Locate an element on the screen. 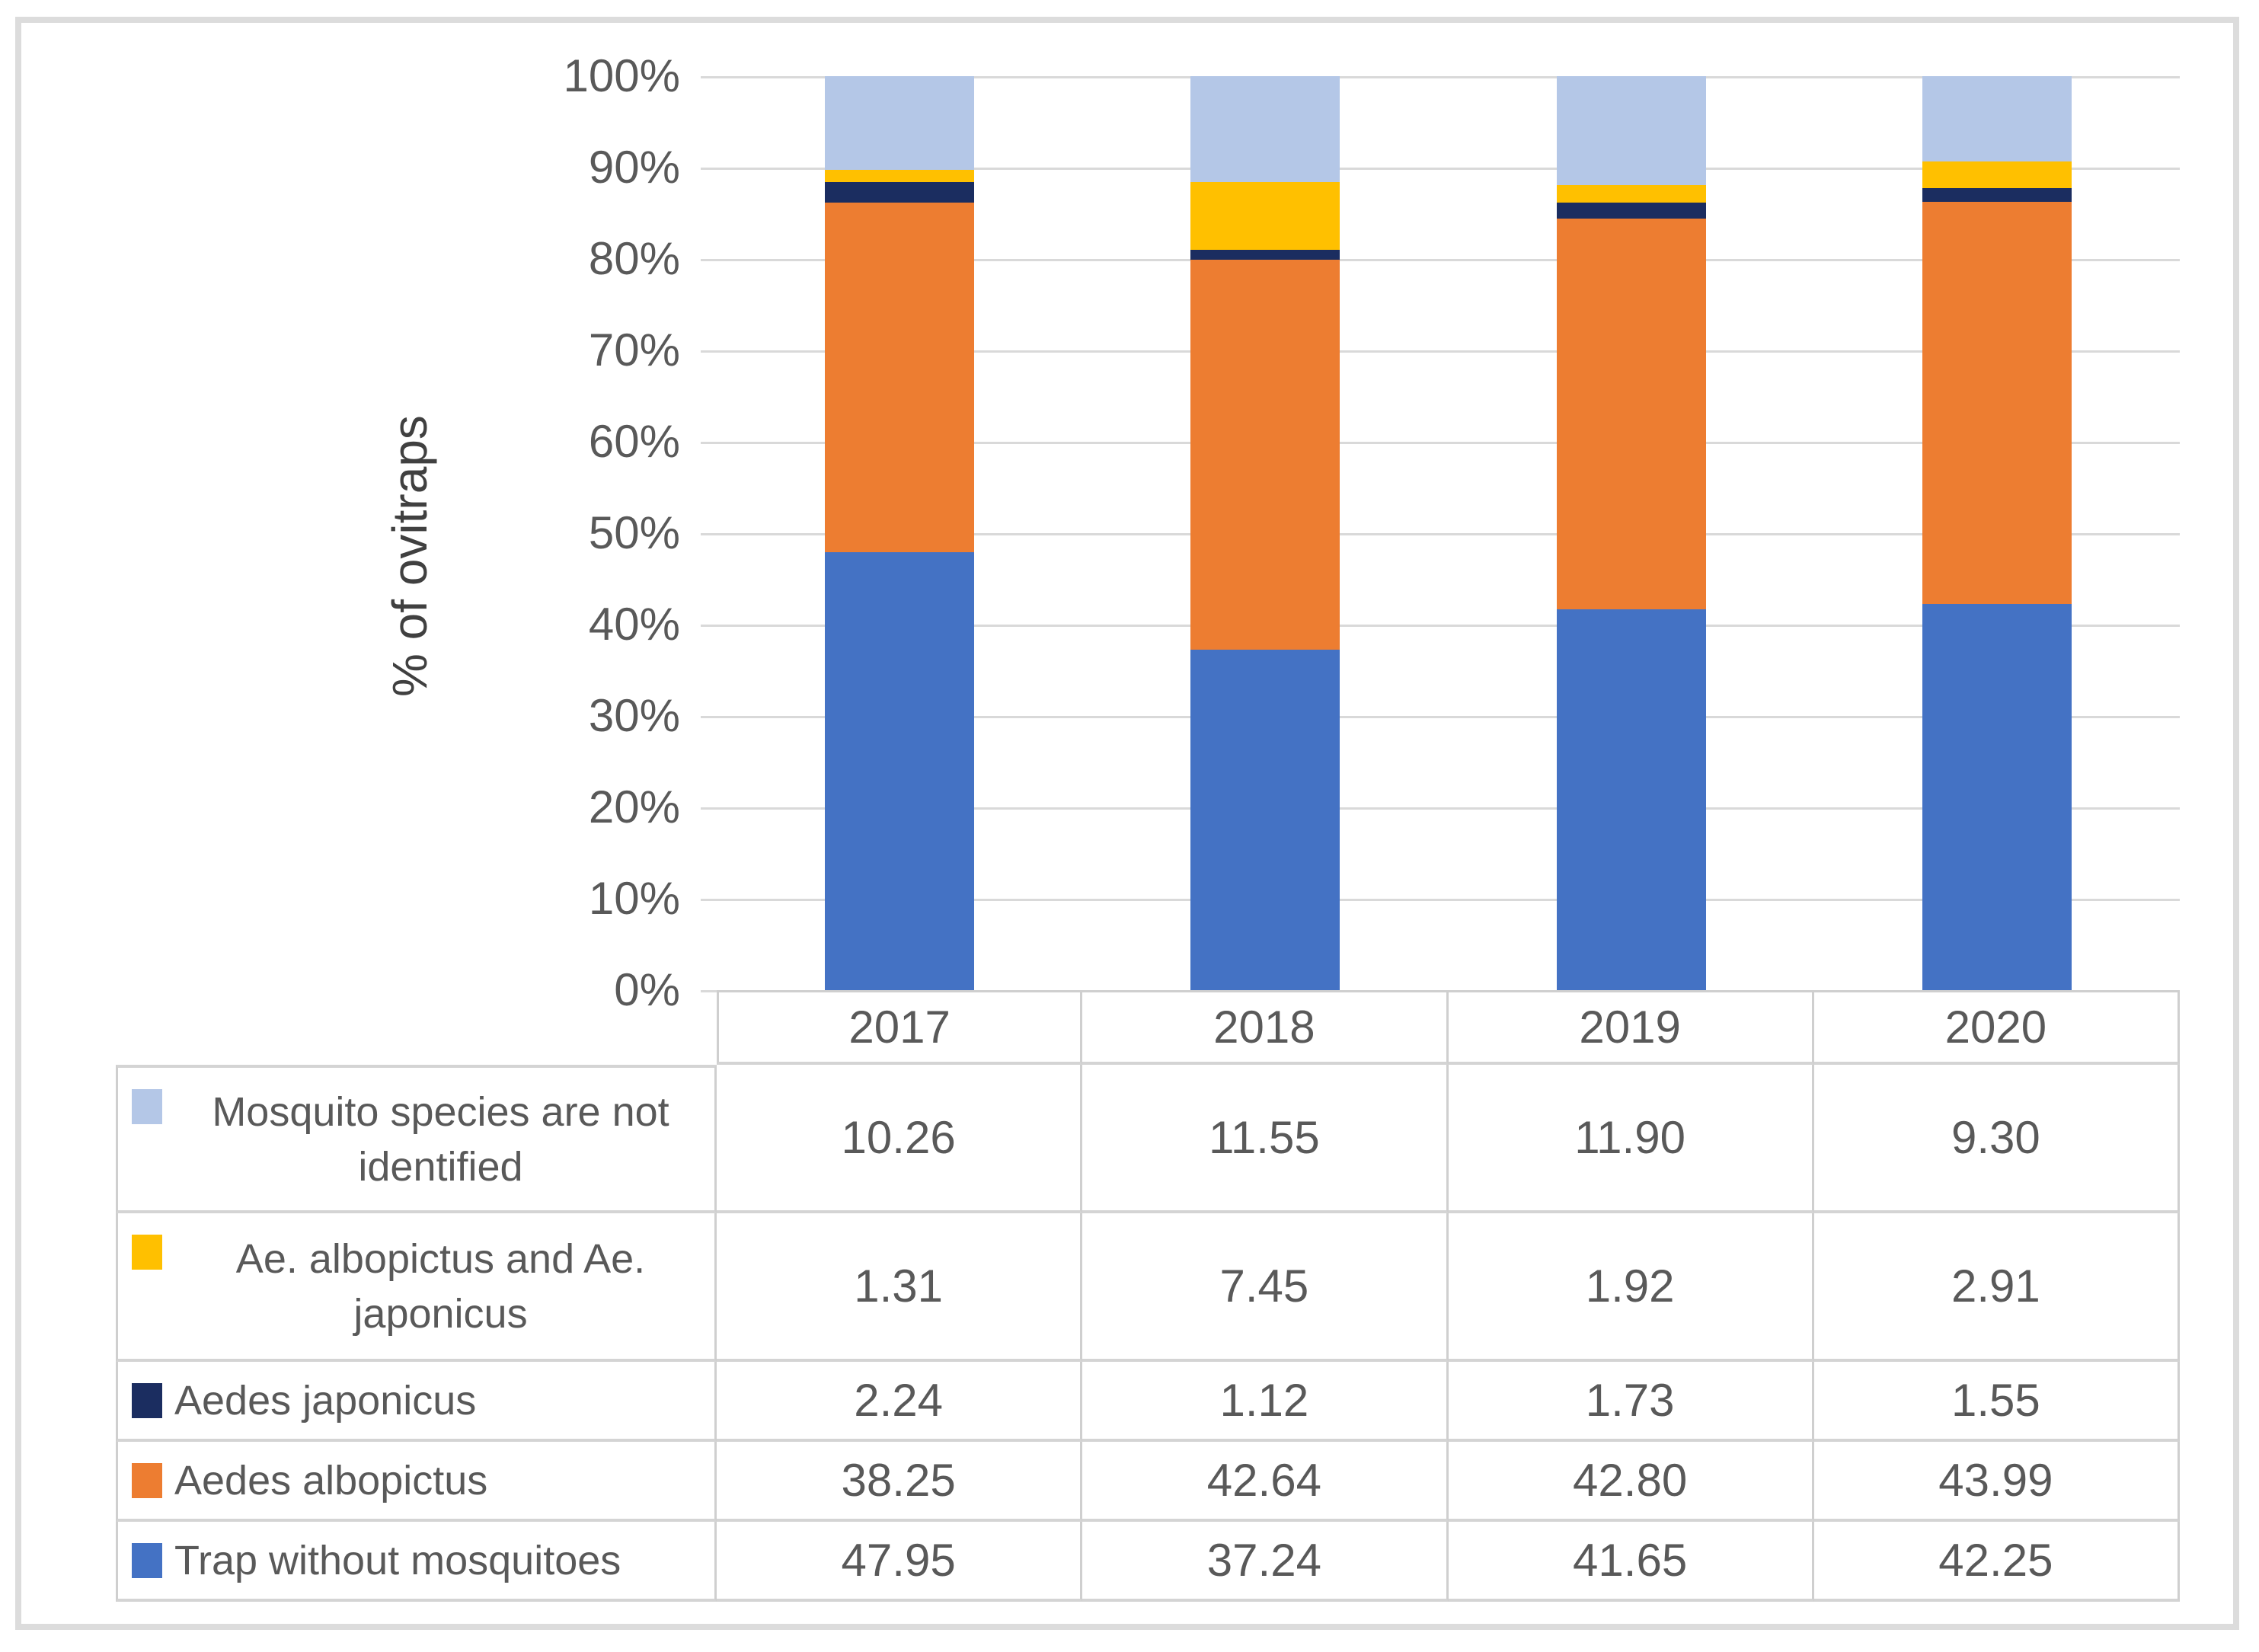 The height and width of the screenshot is (1652, 2259). value-cell: 10.26 is located at coordinates (900, 1139).